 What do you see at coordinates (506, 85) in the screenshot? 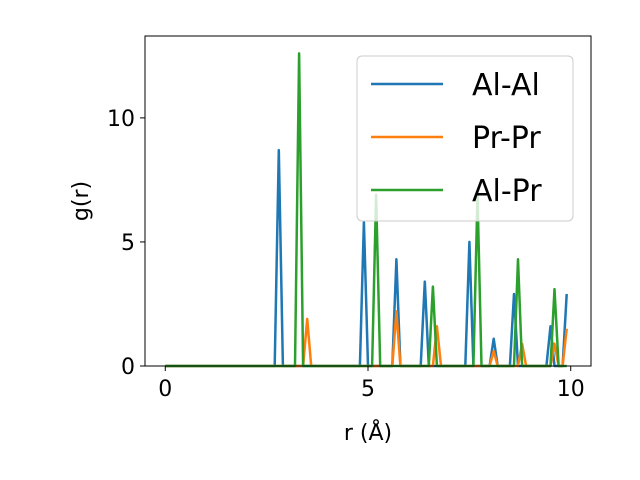
I see `legend-label-al-al: Al-Al` at bounding box center [506, 85].